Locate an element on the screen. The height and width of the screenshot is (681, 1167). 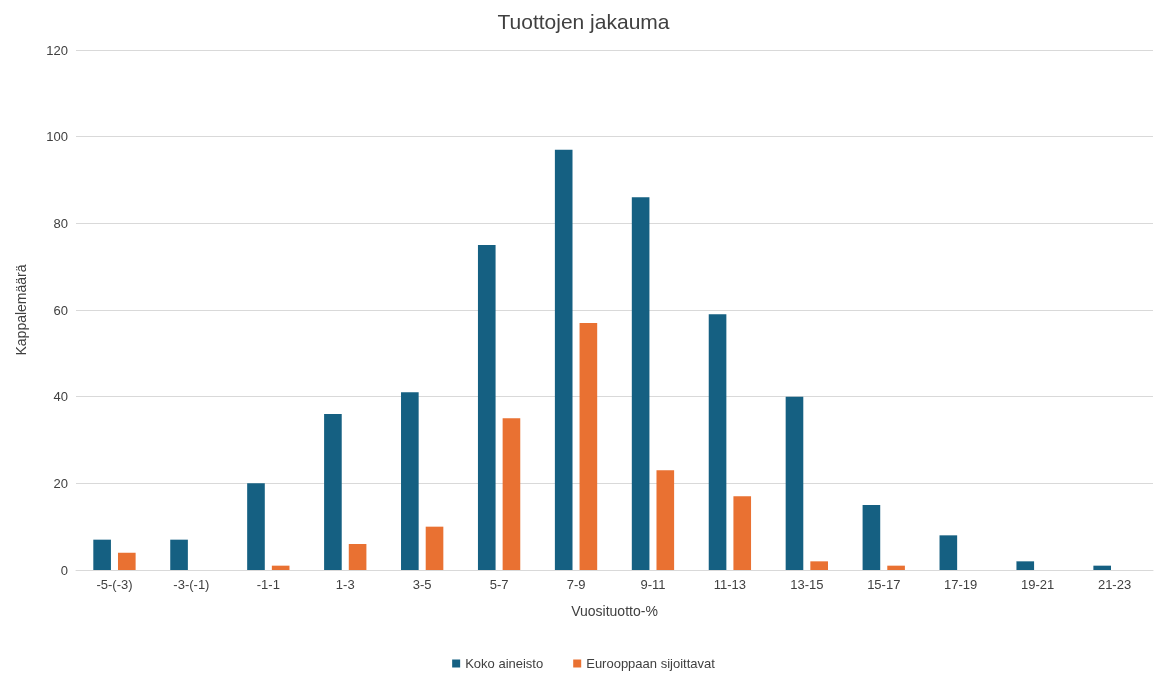
x-tick-label: 9-11 is located at coordinates (653, 584).